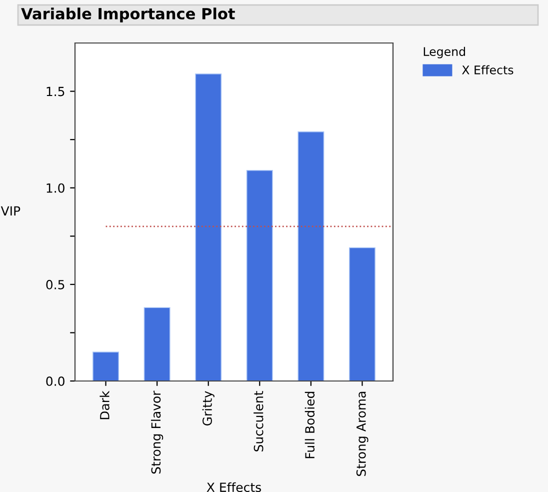  What do you see at coordinates (128, 15) in the screenshot?
I see `chart-title: Variable Importance Plot` at bounding box center [128, 15].